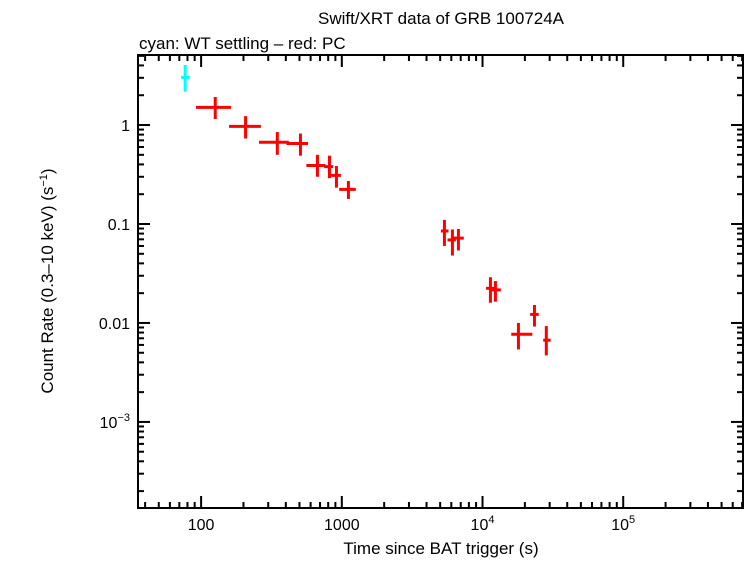  Describe the element at coordinates (201, 525) in the screenshot. I see `x-tick-label: 100` at that location.